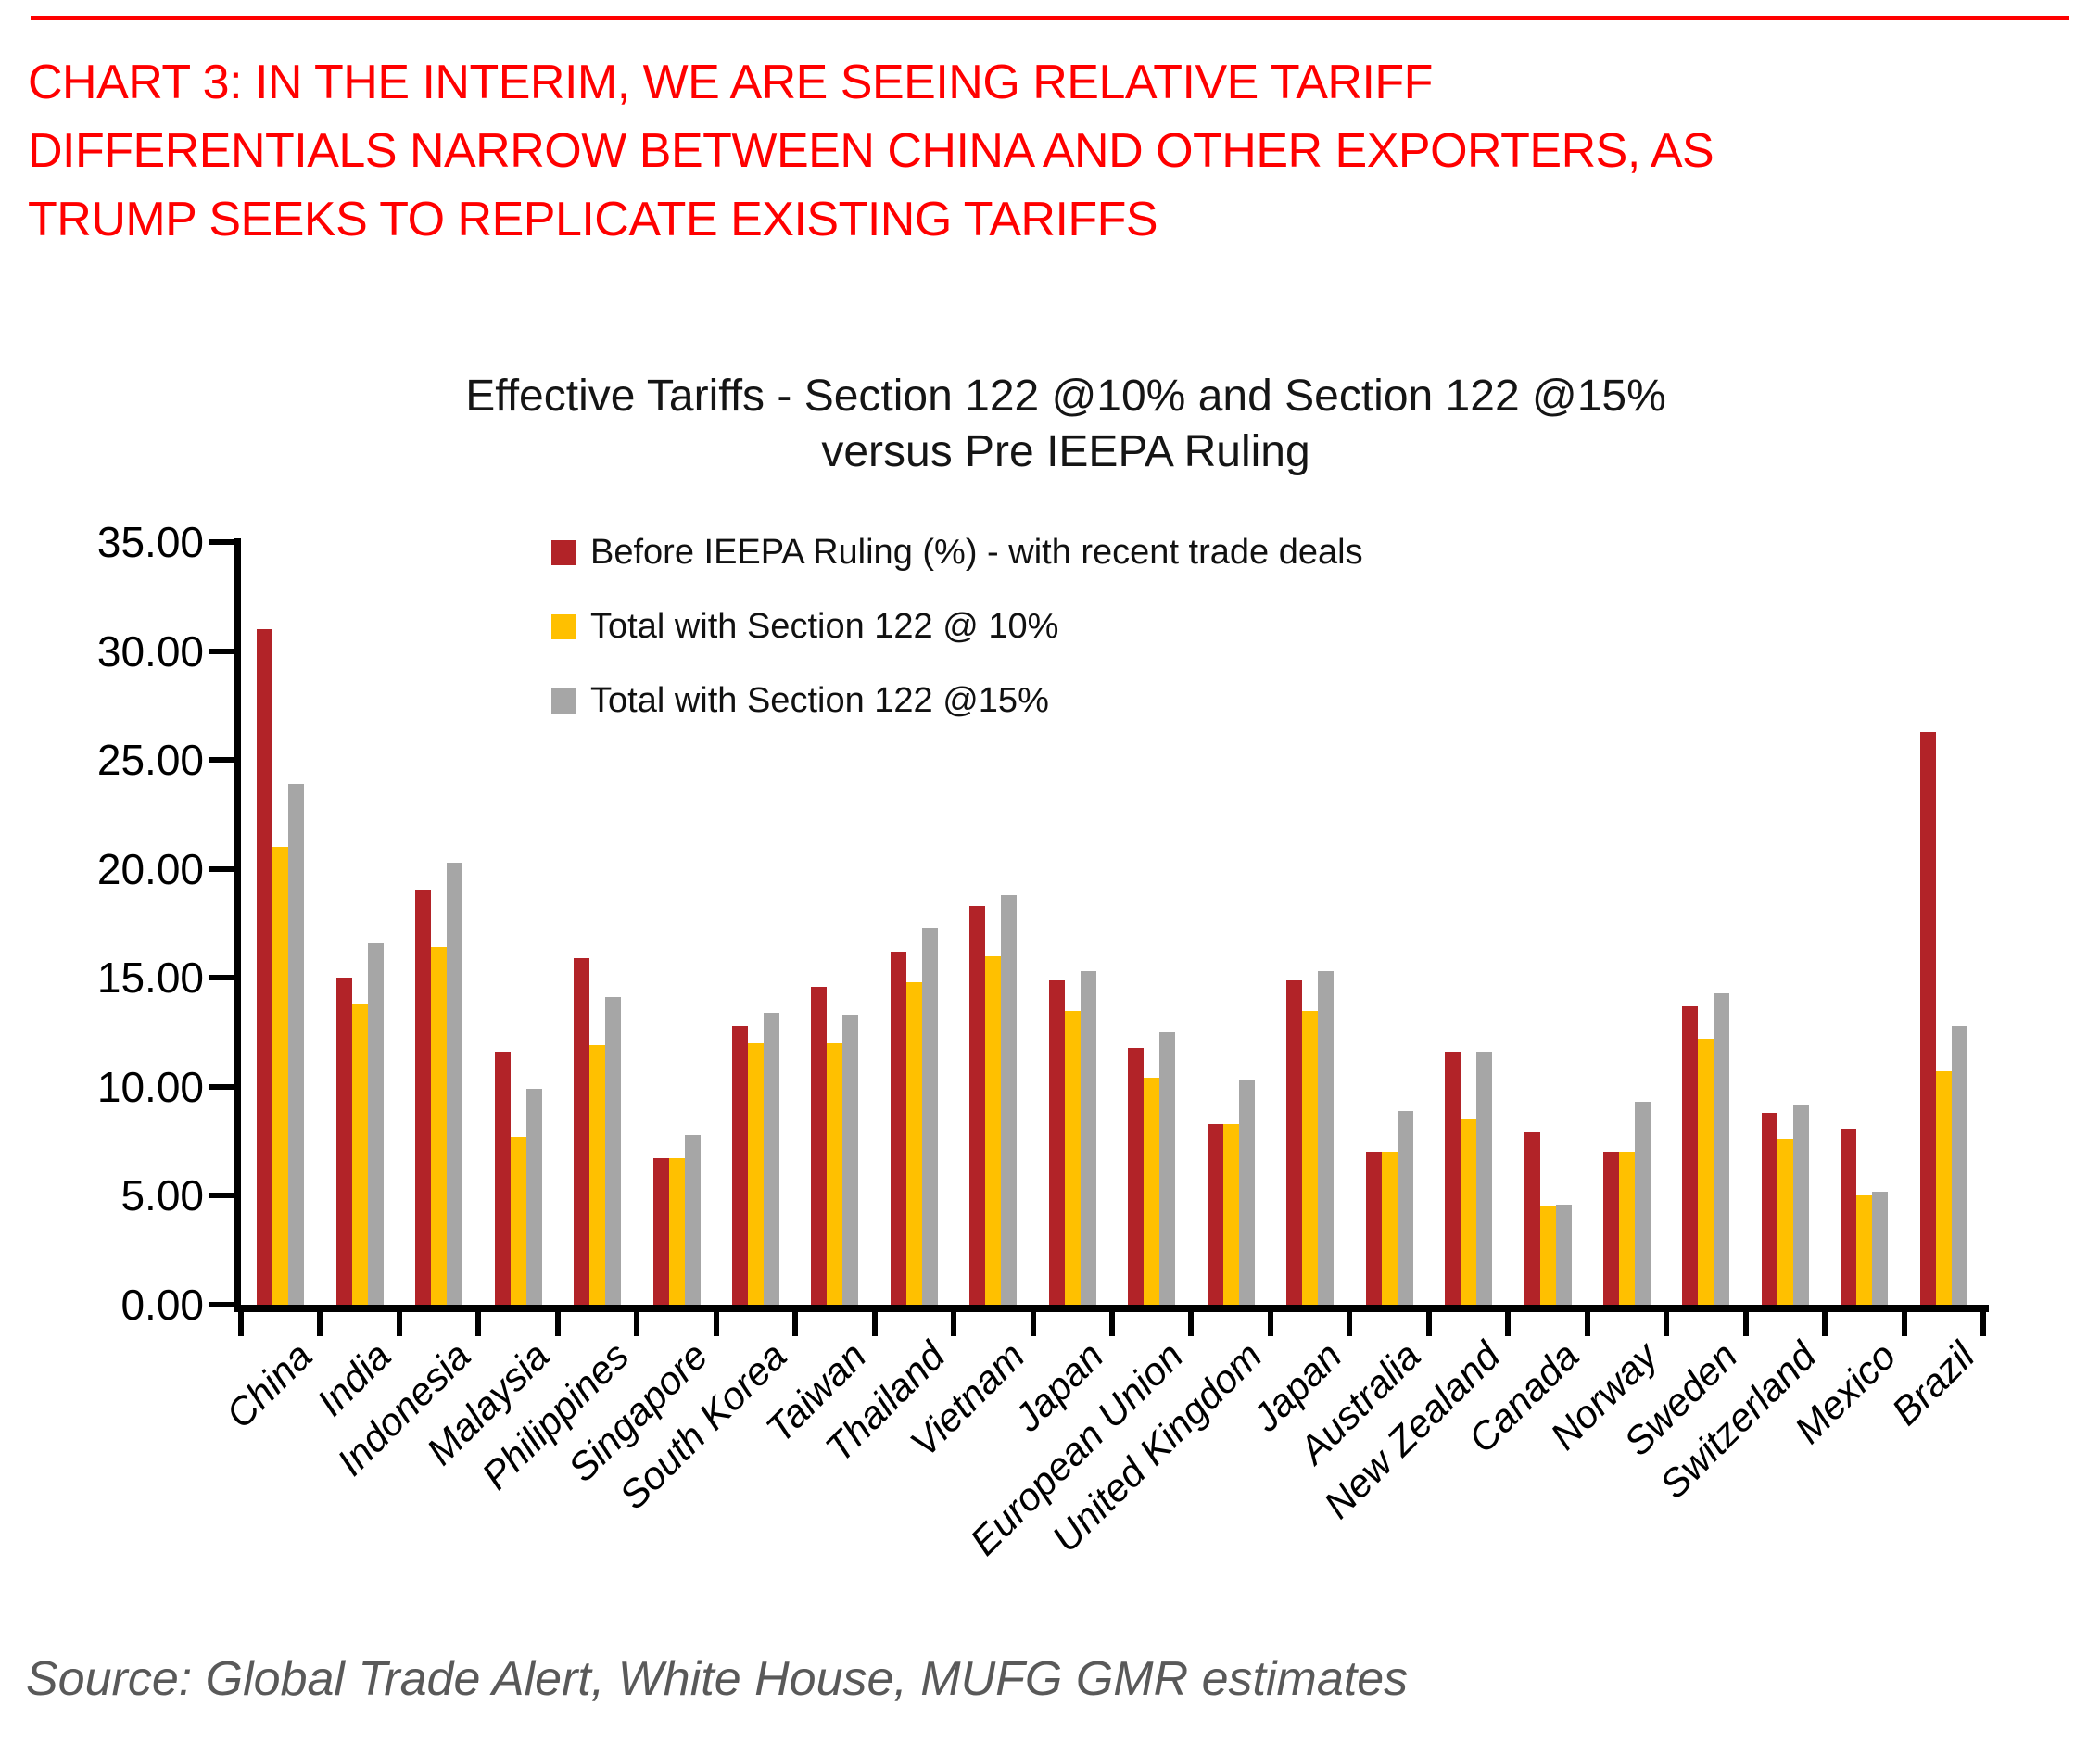  What do you see at coordinates (150, 868) in the screenshot?
I see `y-axis-tick-label: 20.00` at bounding box center [150, 868].